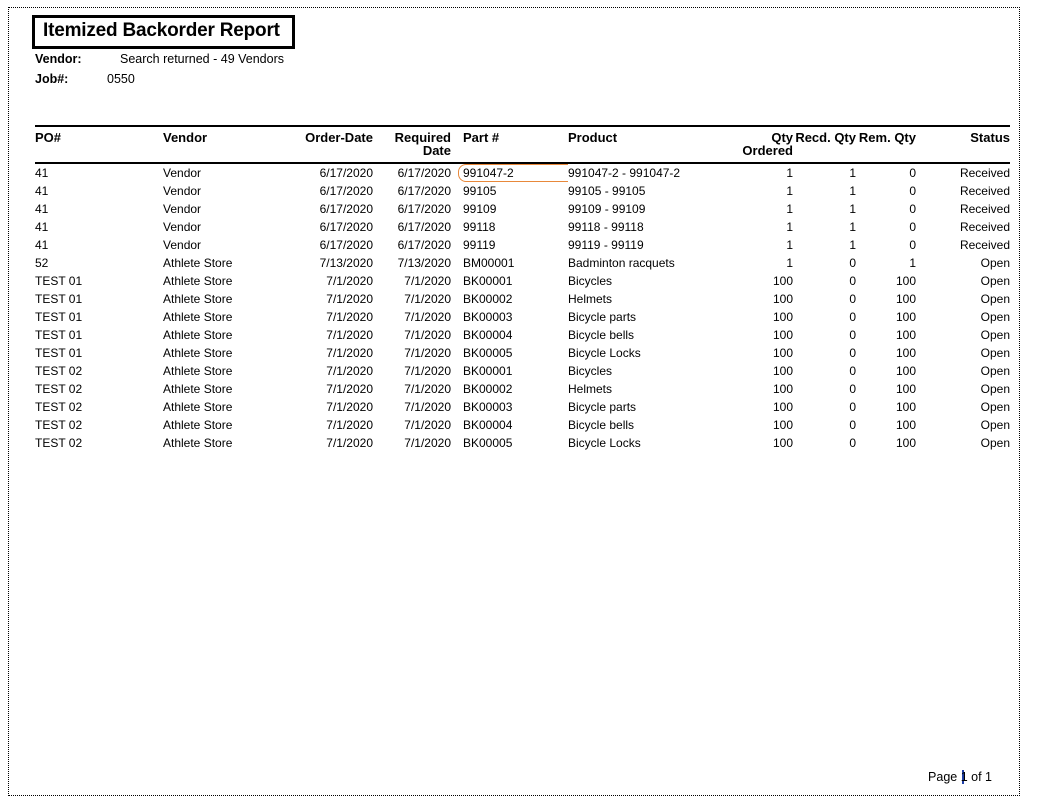 Image resolution: width=1045 pixels, height=805 pixels. Describe the element at coordinates (333, 144) in the screenshot. I see `column-header-order-date: Order-Date` at that location.